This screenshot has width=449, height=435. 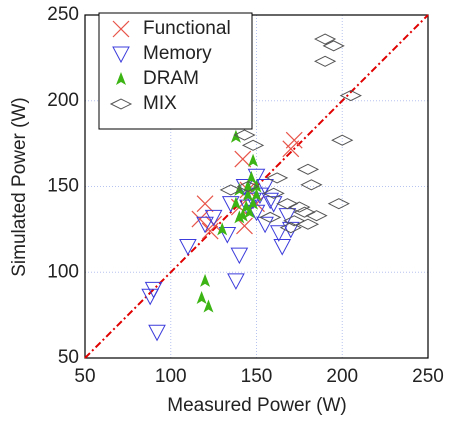 What do you see at coordinates (257, 376) in the screenshot?
I see `x-tick-label: 150` at bounding box center [257, 376].